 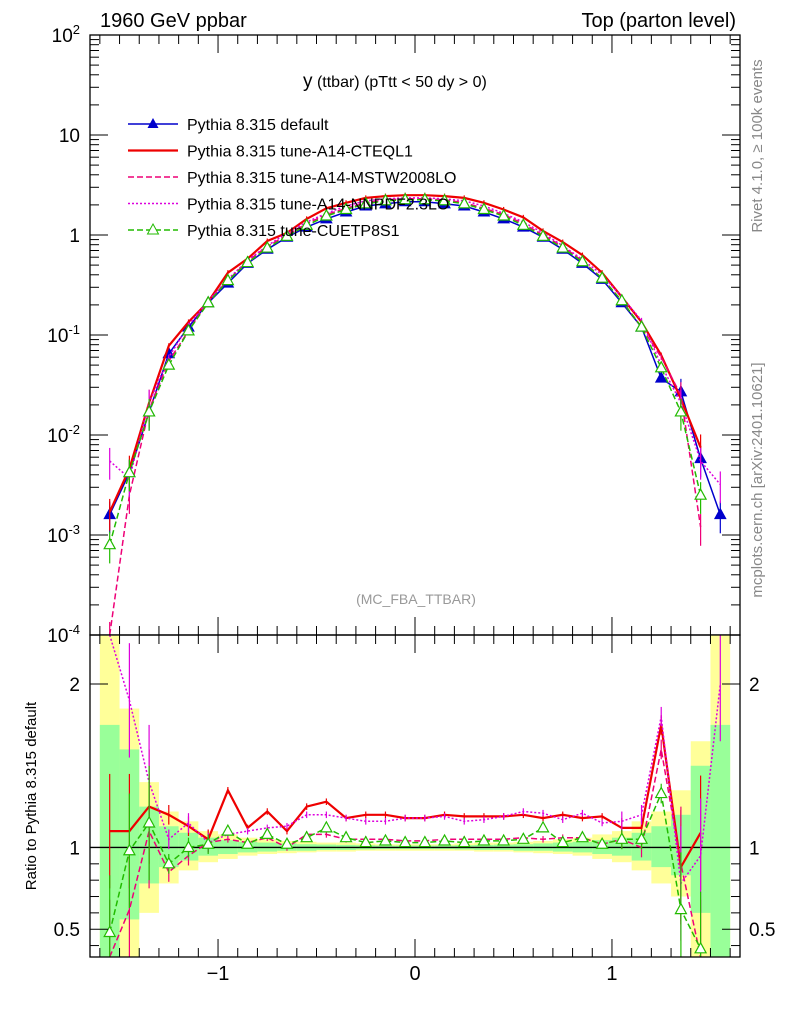 I want to click on ratio-ytick-label-right: 1, so click(x=754, y=848).